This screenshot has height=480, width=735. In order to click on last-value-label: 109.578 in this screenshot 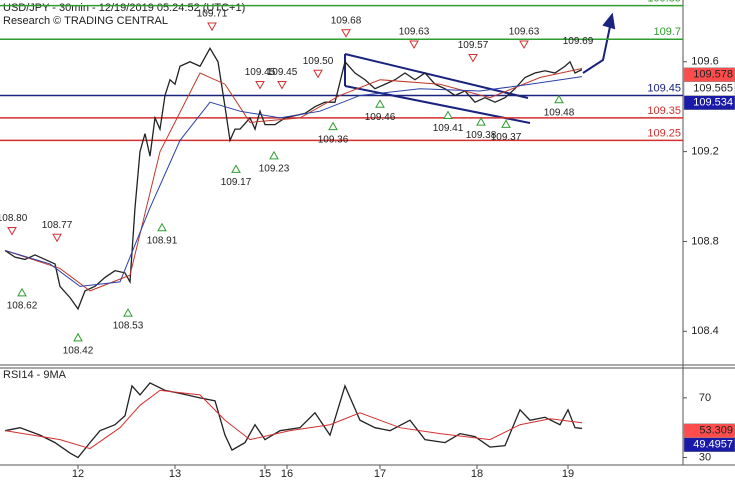, I will do `click(713, 75)`.